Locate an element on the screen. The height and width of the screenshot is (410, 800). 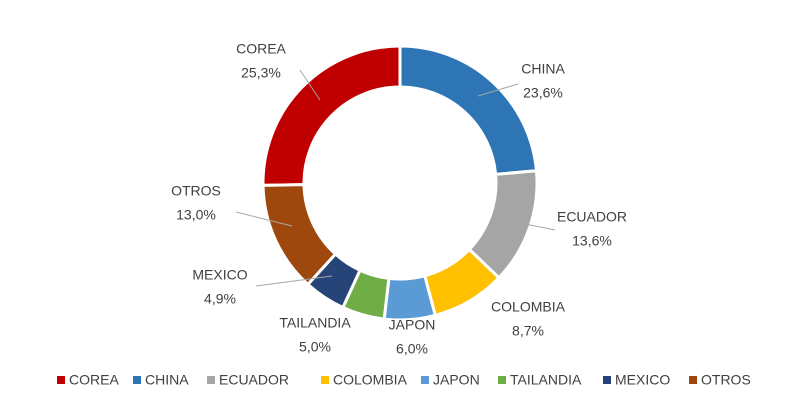
value-label: 6,0% is located at coordinates (412, 349).